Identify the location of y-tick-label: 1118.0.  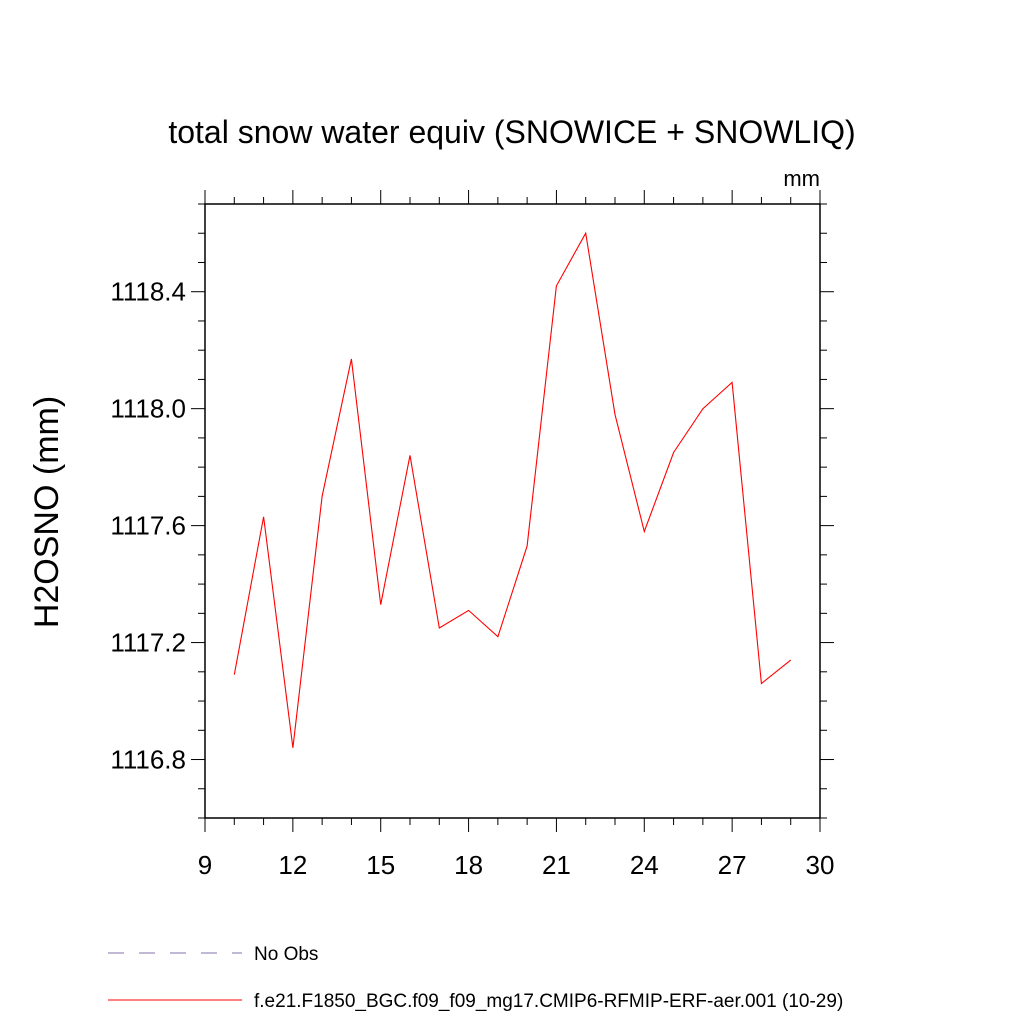
(148, 409).